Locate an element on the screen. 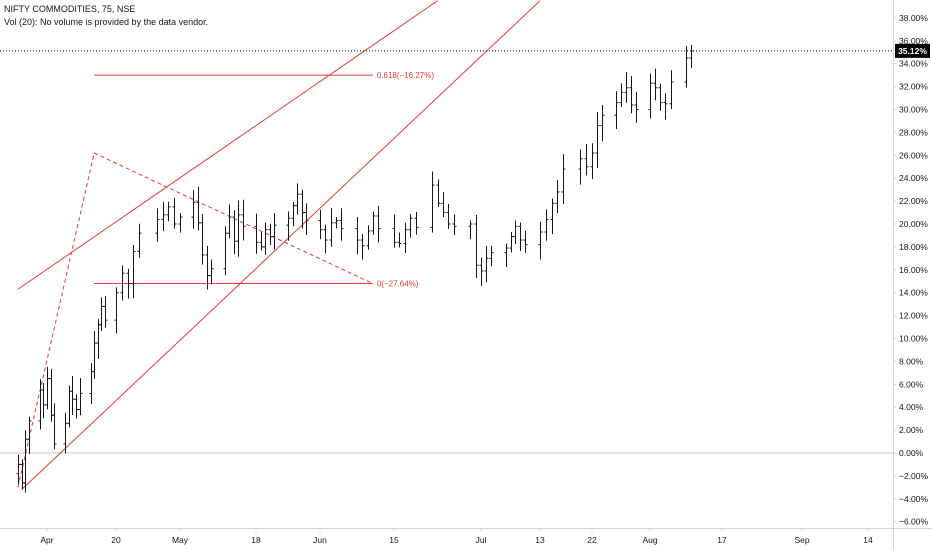 This screenshot has width=932, height=550. y-tick-label: −2.00% is located at coordinates (914, 476).